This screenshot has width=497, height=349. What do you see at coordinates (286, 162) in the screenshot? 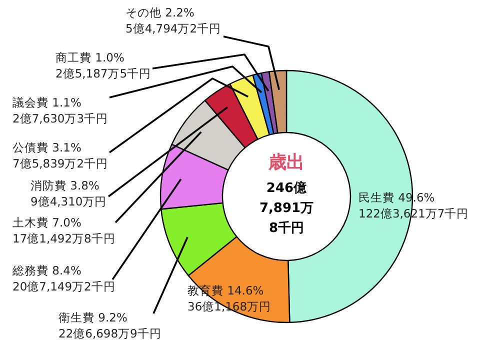
I see `text: 歳出` at bounding box center [286, 162].